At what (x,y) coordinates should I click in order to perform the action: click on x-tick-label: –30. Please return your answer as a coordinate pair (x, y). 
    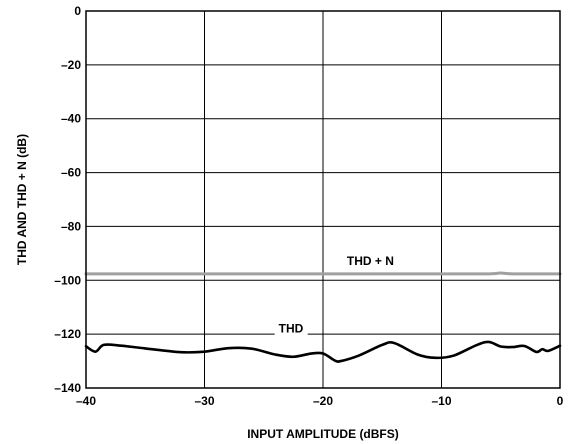
    Looking at the image, I should click on (204, 401).